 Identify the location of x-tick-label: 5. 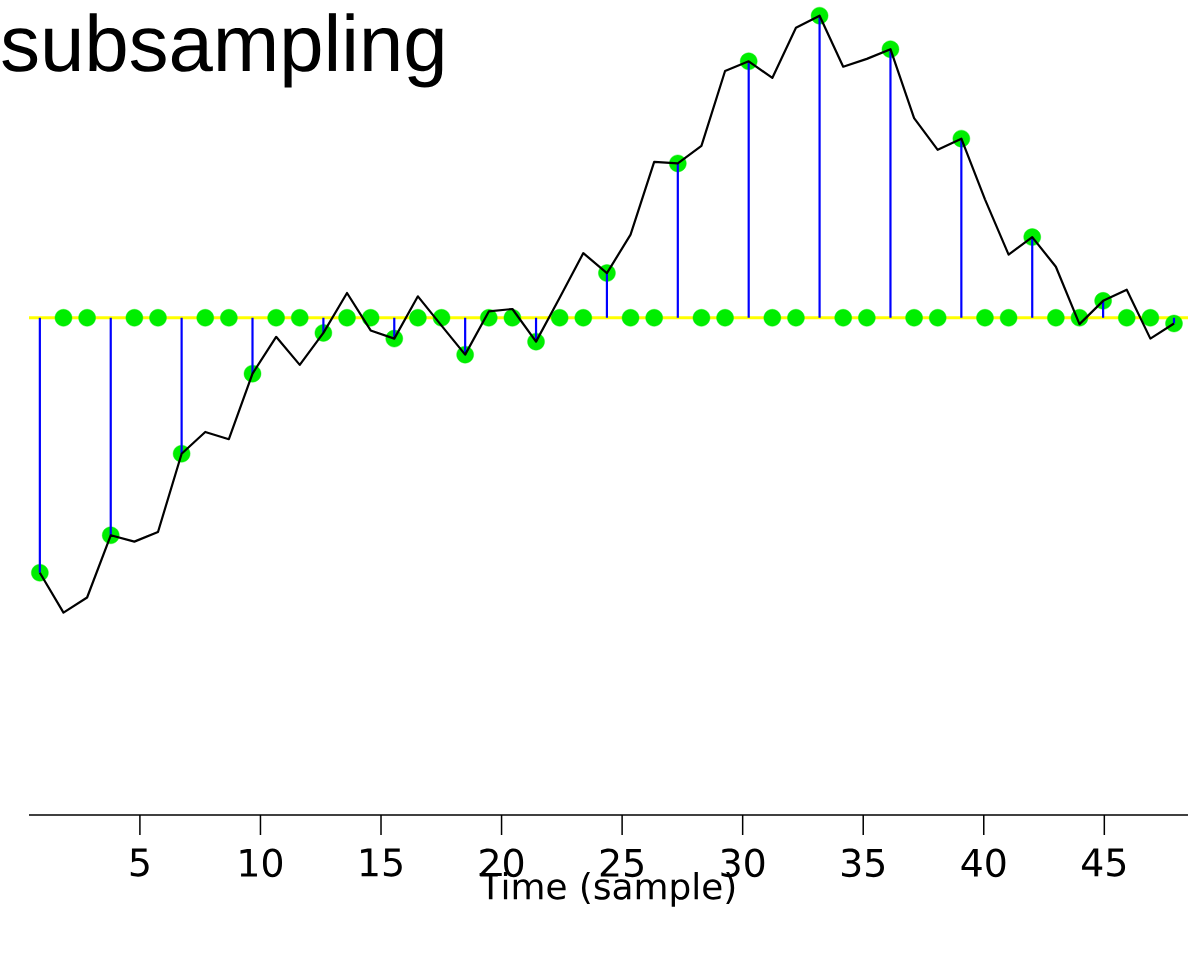
(139, 862).